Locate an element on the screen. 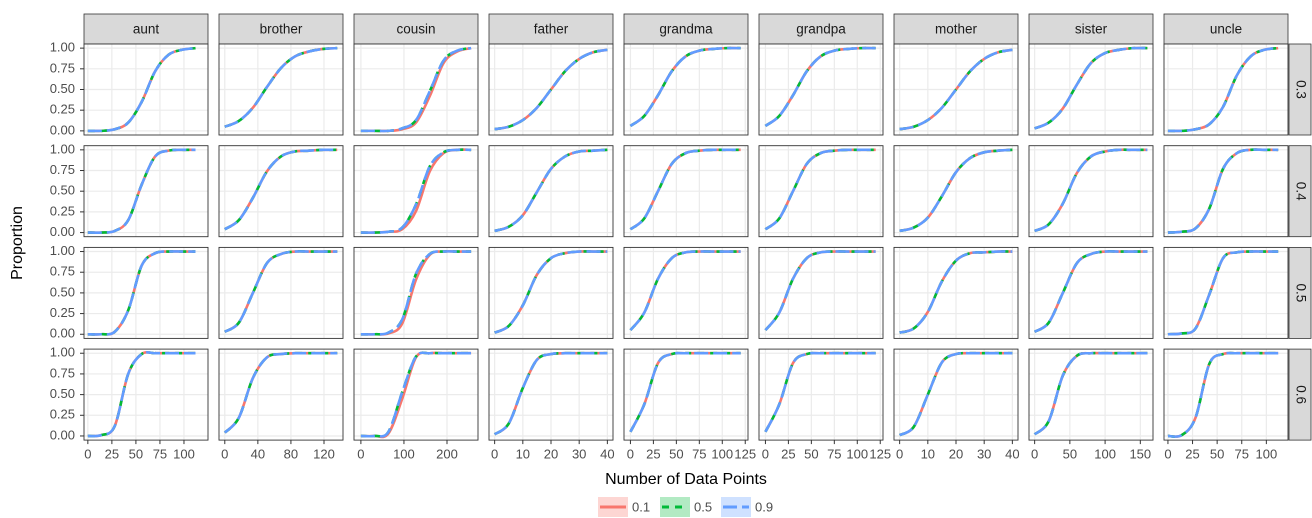 This screenshot has height=518, width=1312. legend-label: 0.1 is located at coordinates (641, 506).